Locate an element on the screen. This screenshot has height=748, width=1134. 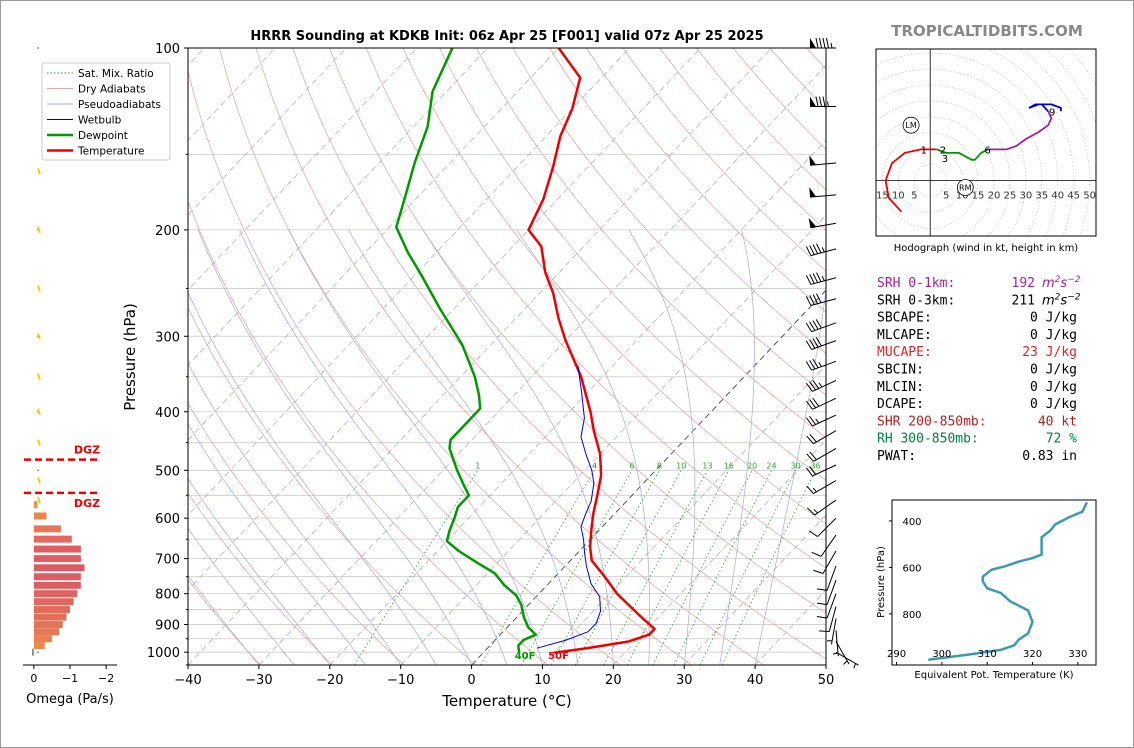
mixing-ratio-label: 1 is located at coordinates (477, 465).